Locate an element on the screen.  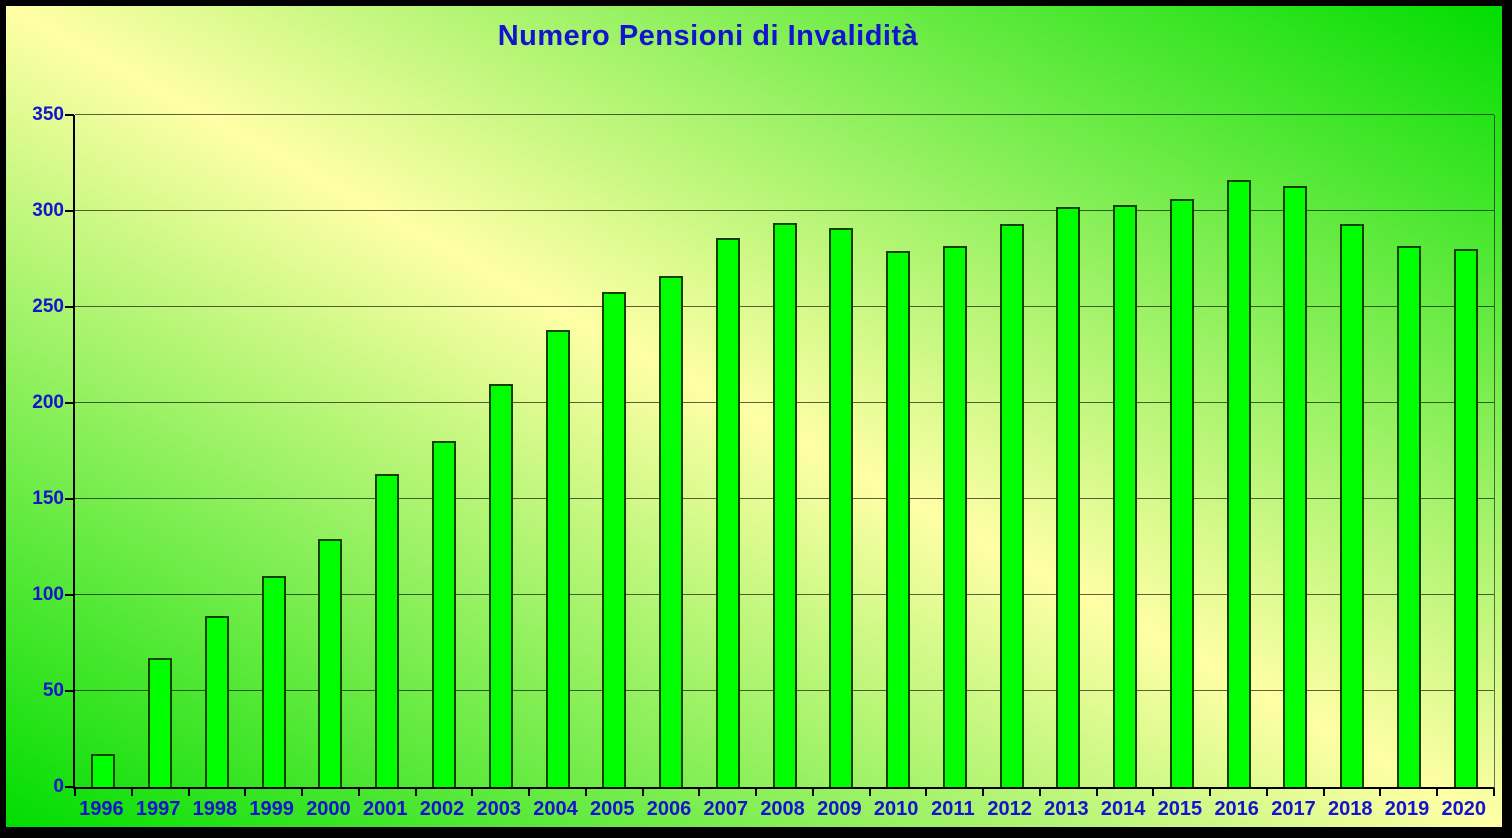
bar-slot-2019 is located at coordinates (1409, 451).